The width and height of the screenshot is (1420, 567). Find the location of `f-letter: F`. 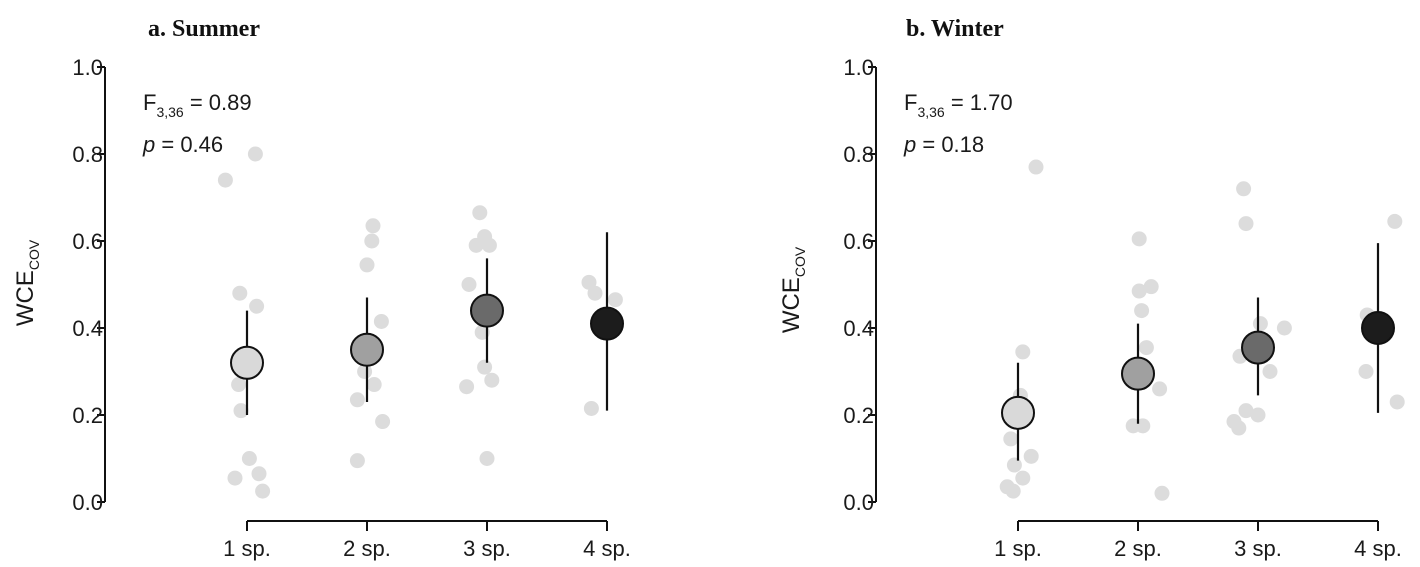

f-letter: F is located at coordinates (910, 102).